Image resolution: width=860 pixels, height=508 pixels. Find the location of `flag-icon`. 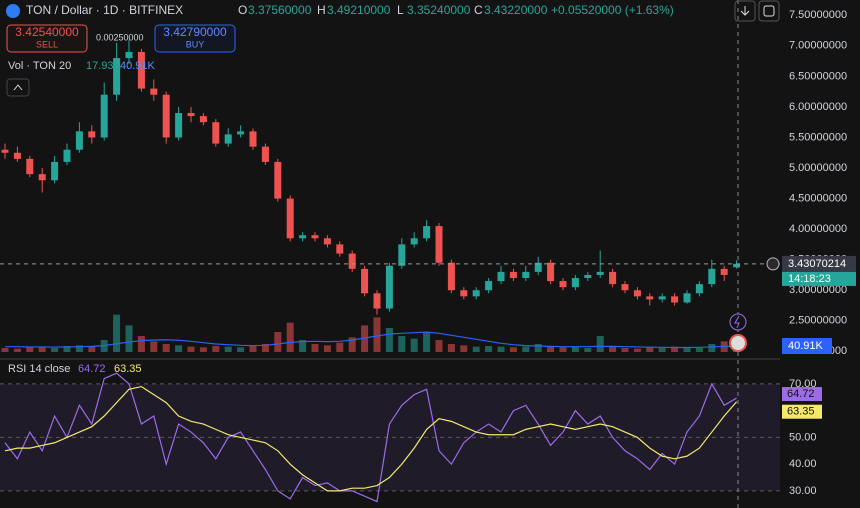

flag-icon is located at coordinates (738, 343).